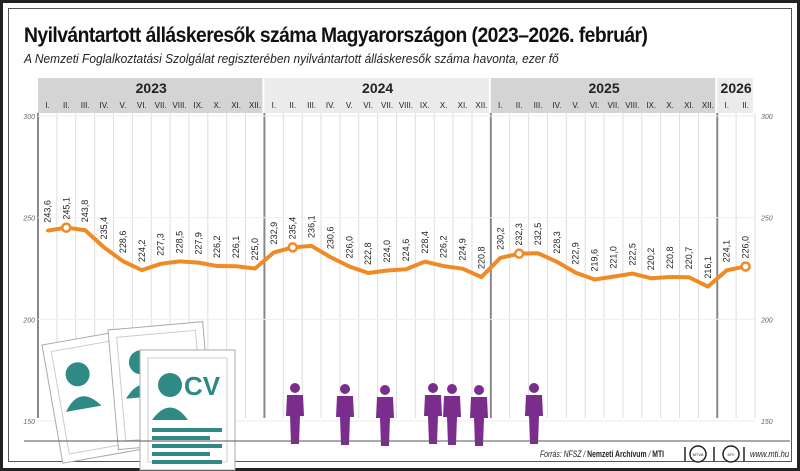  I want to click on data-label: 227,3, so click(161, 244).